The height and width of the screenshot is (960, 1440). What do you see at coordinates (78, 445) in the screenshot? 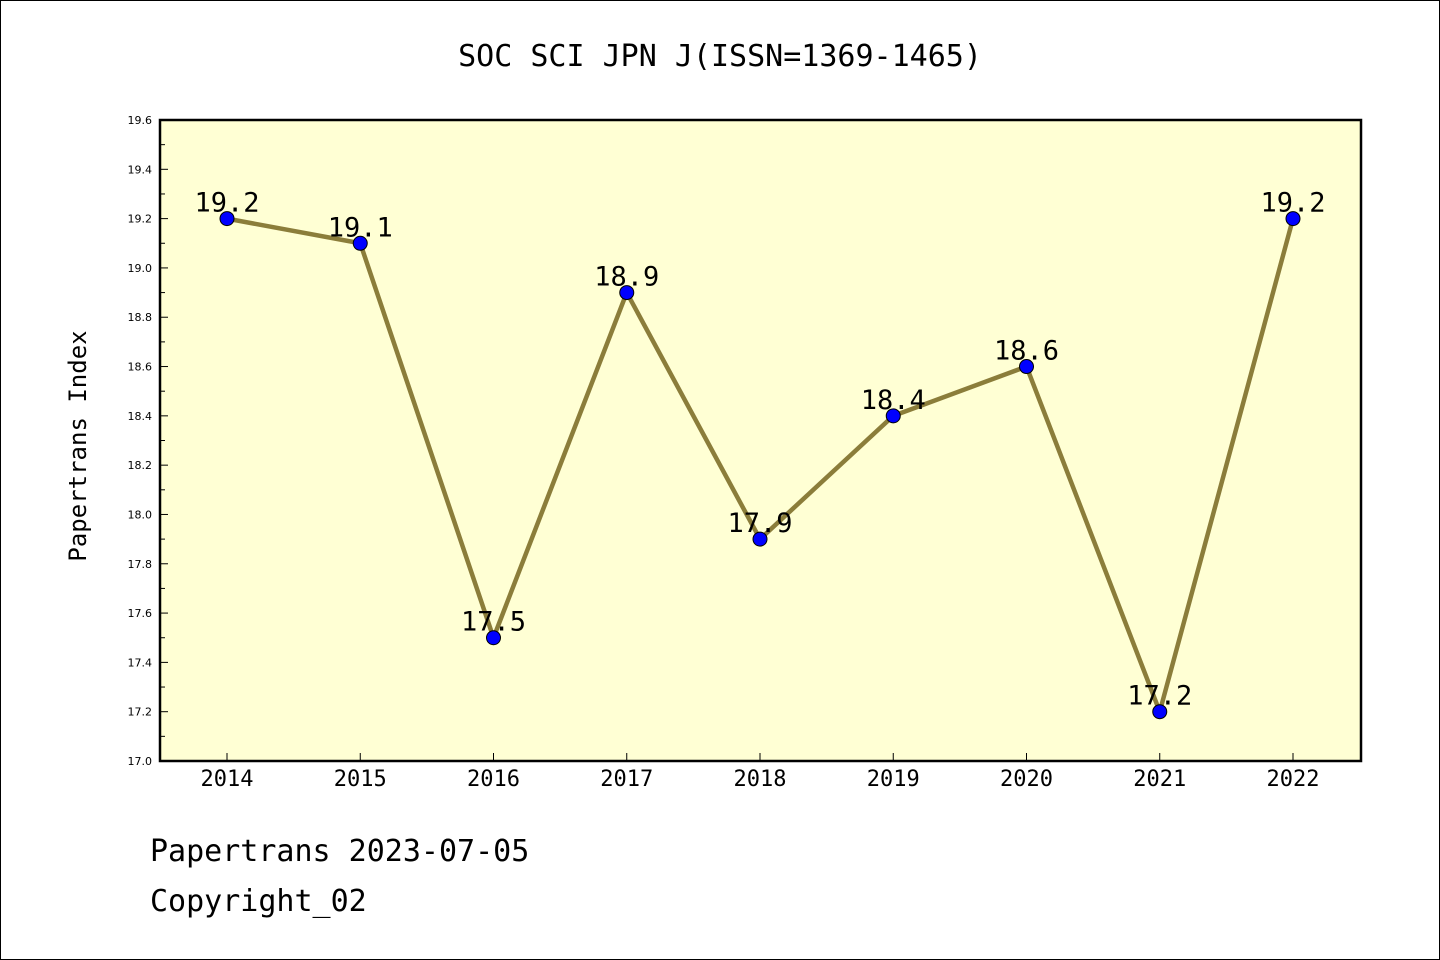
I see `y-axis-label: Papertrans Index` at bounding box center [78, 445].